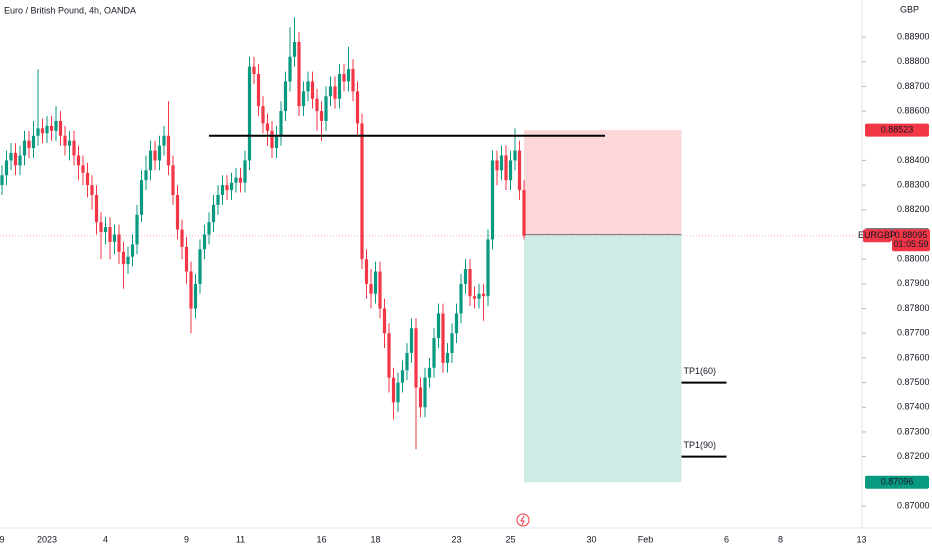 The width and height of the screenshot is (932, 550). Describe the element at coordinates (603, 358) in the screenshot. I see `target-zone` at that location.